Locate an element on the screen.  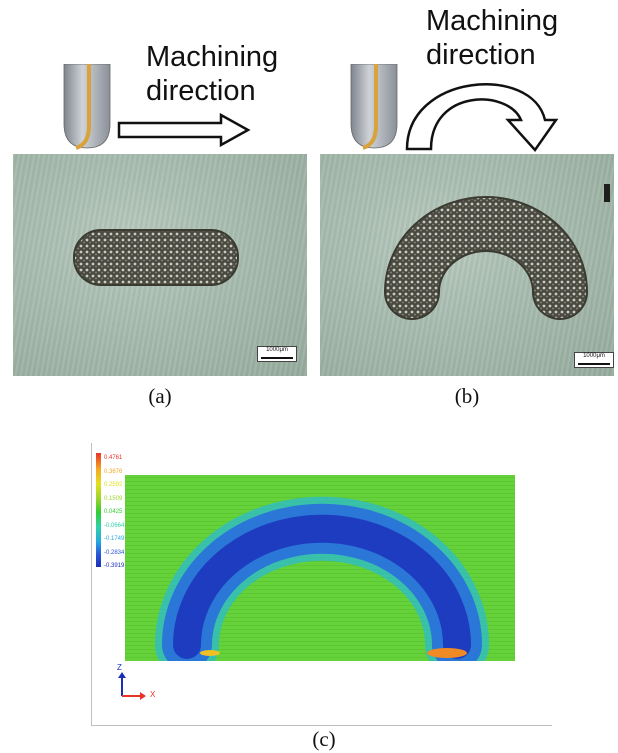
color-scale-bar is located at coordinates (98, 510).